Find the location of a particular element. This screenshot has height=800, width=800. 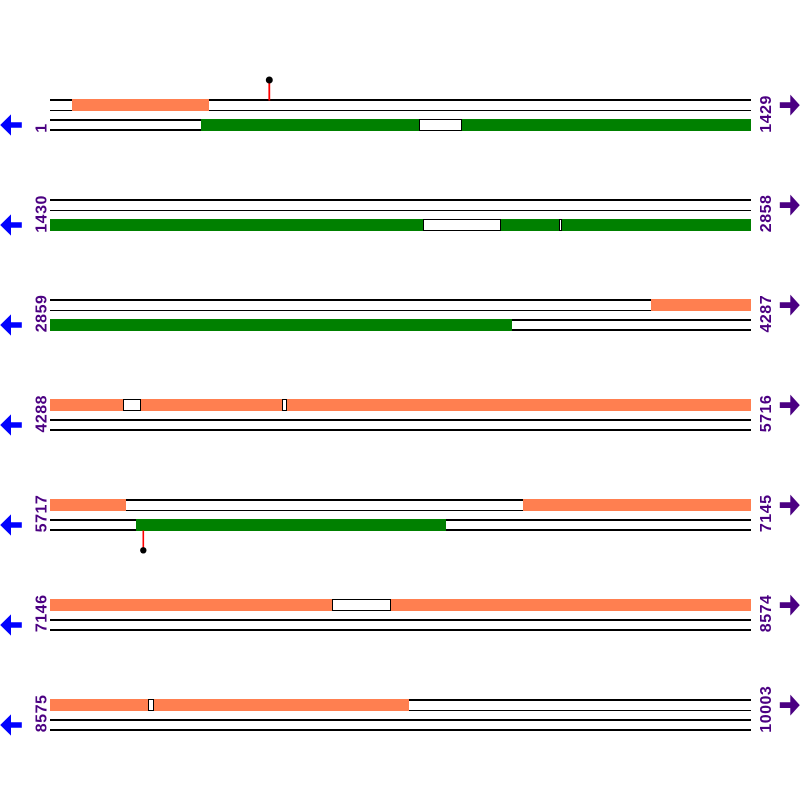

svg-text: 5716 is located at coordinates (766, 414).